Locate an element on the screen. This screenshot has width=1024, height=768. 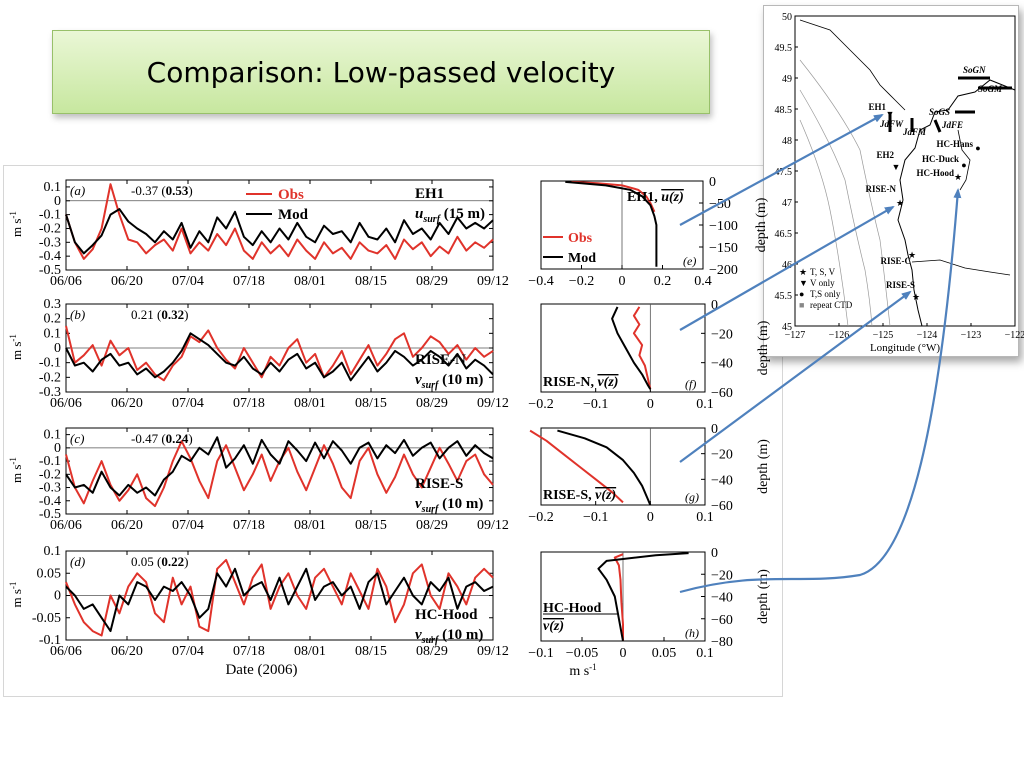
y-tick-label: −150 is located at coordinates (723, 248).